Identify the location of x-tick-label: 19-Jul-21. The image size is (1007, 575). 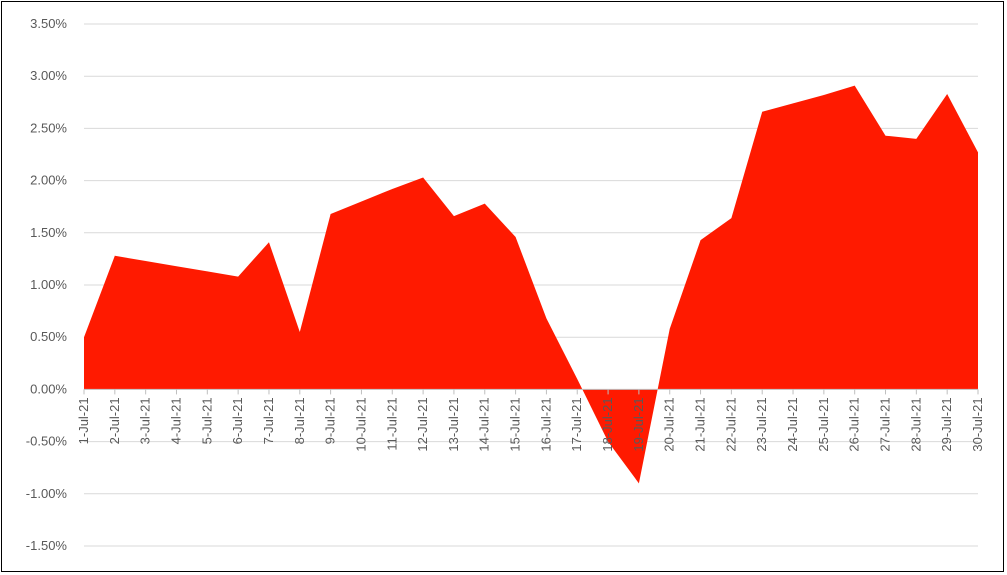
(638, 424).